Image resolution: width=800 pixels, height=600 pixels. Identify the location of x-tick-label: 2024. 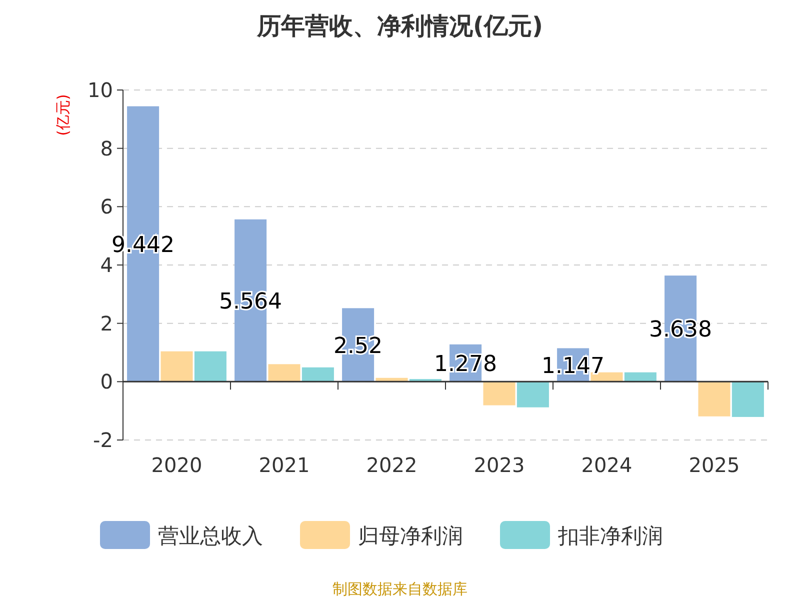
(606, 465).